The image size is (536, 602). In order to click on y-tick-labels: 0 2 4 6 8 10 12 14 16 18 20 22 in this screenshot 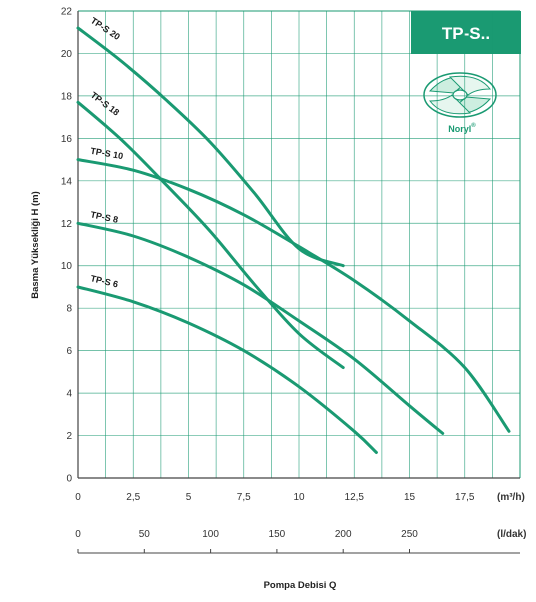, I will do `click(67, 246)`.